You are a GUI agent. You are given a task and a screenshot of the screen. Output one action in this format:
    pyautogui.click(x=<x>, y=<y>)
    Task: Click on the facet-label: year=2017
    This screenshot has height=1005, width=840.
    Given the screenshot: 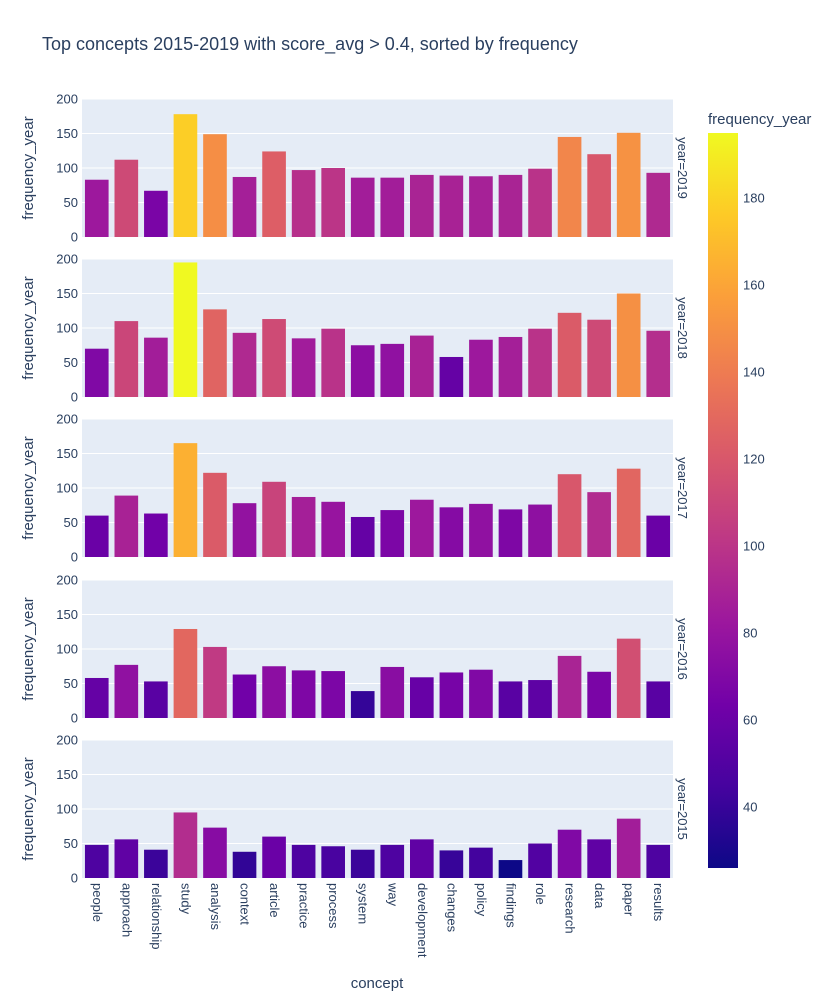 What is the action you would take?
    pyautogui.click(x=682, y=488)
    